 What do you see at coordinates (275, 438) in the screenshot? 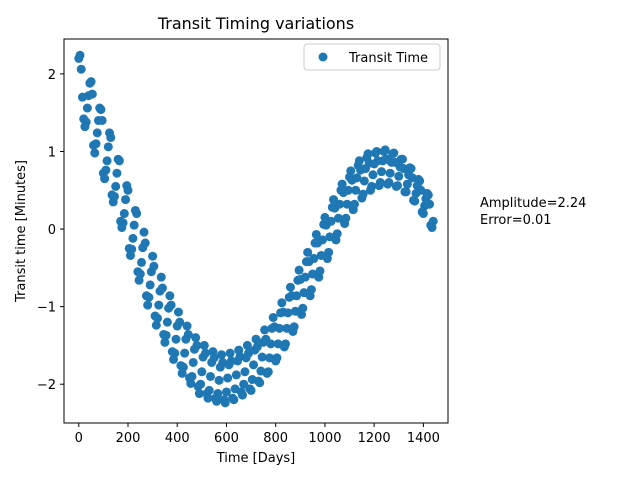
I see `x-tick-label: 800` at bounding box center [275, 438].